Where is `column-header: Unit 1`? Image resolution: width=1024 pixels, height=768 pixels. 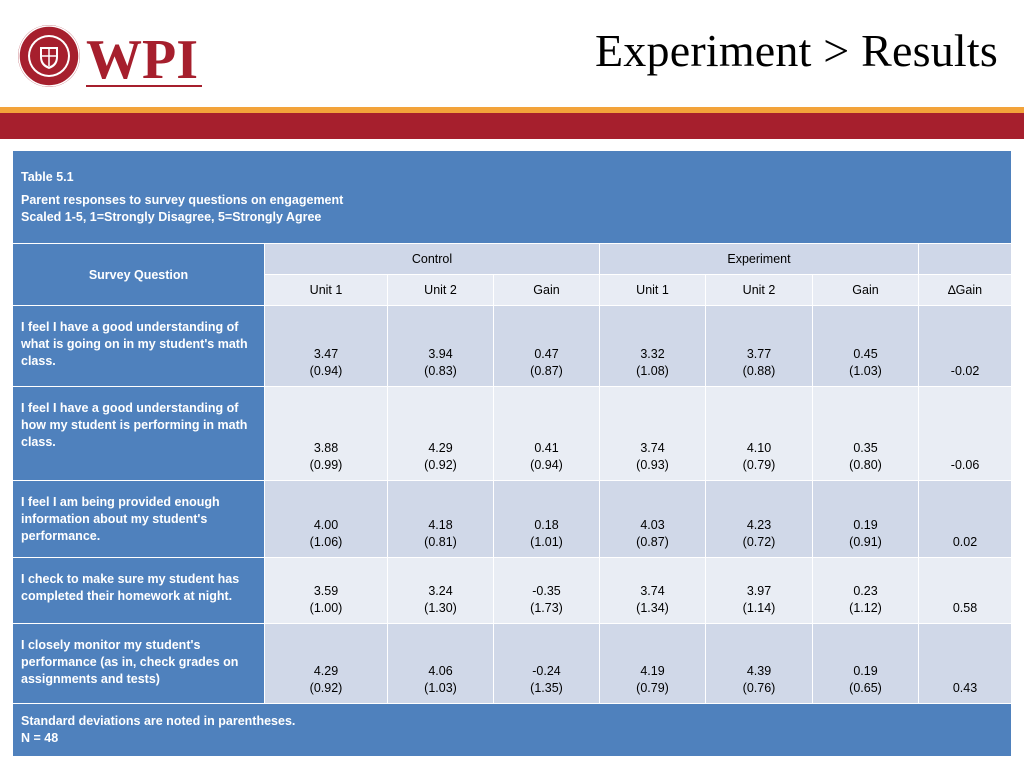 column-header: Unit 1 is located at coordinates (326, 290).